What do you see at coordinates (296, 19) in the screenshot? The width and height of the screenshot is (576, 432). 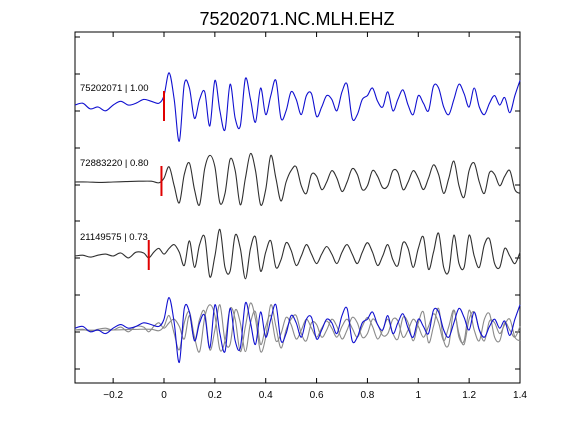 I see `chart-title: 75202071.NC.MLH.EHZ` at bounding box center [296, 19].